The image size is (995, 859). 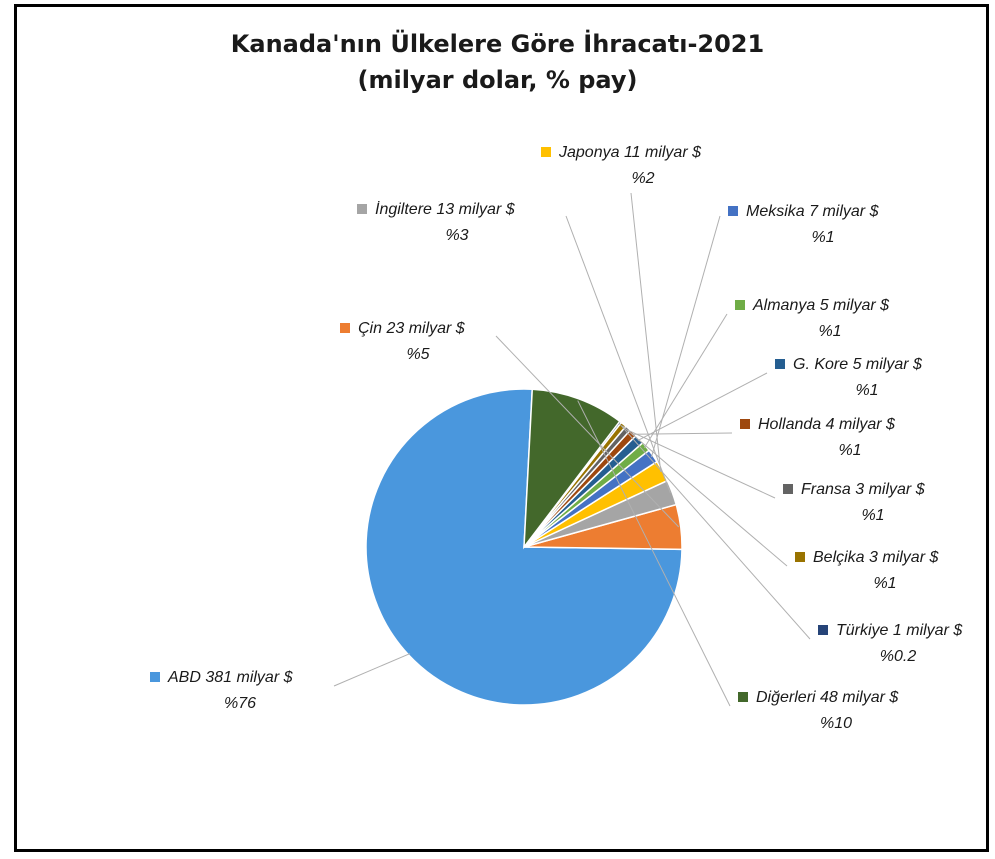 I want to click on slice-label: Fransa 3 milyar $, so click(x=863, y=489).